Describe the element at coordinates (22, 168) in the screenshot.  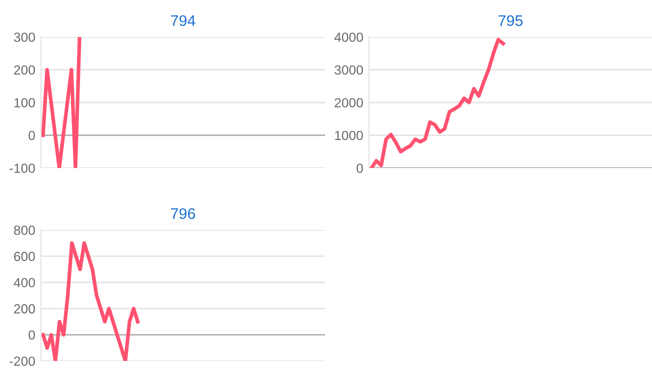
I see `y-tick-label: -100` at that location.